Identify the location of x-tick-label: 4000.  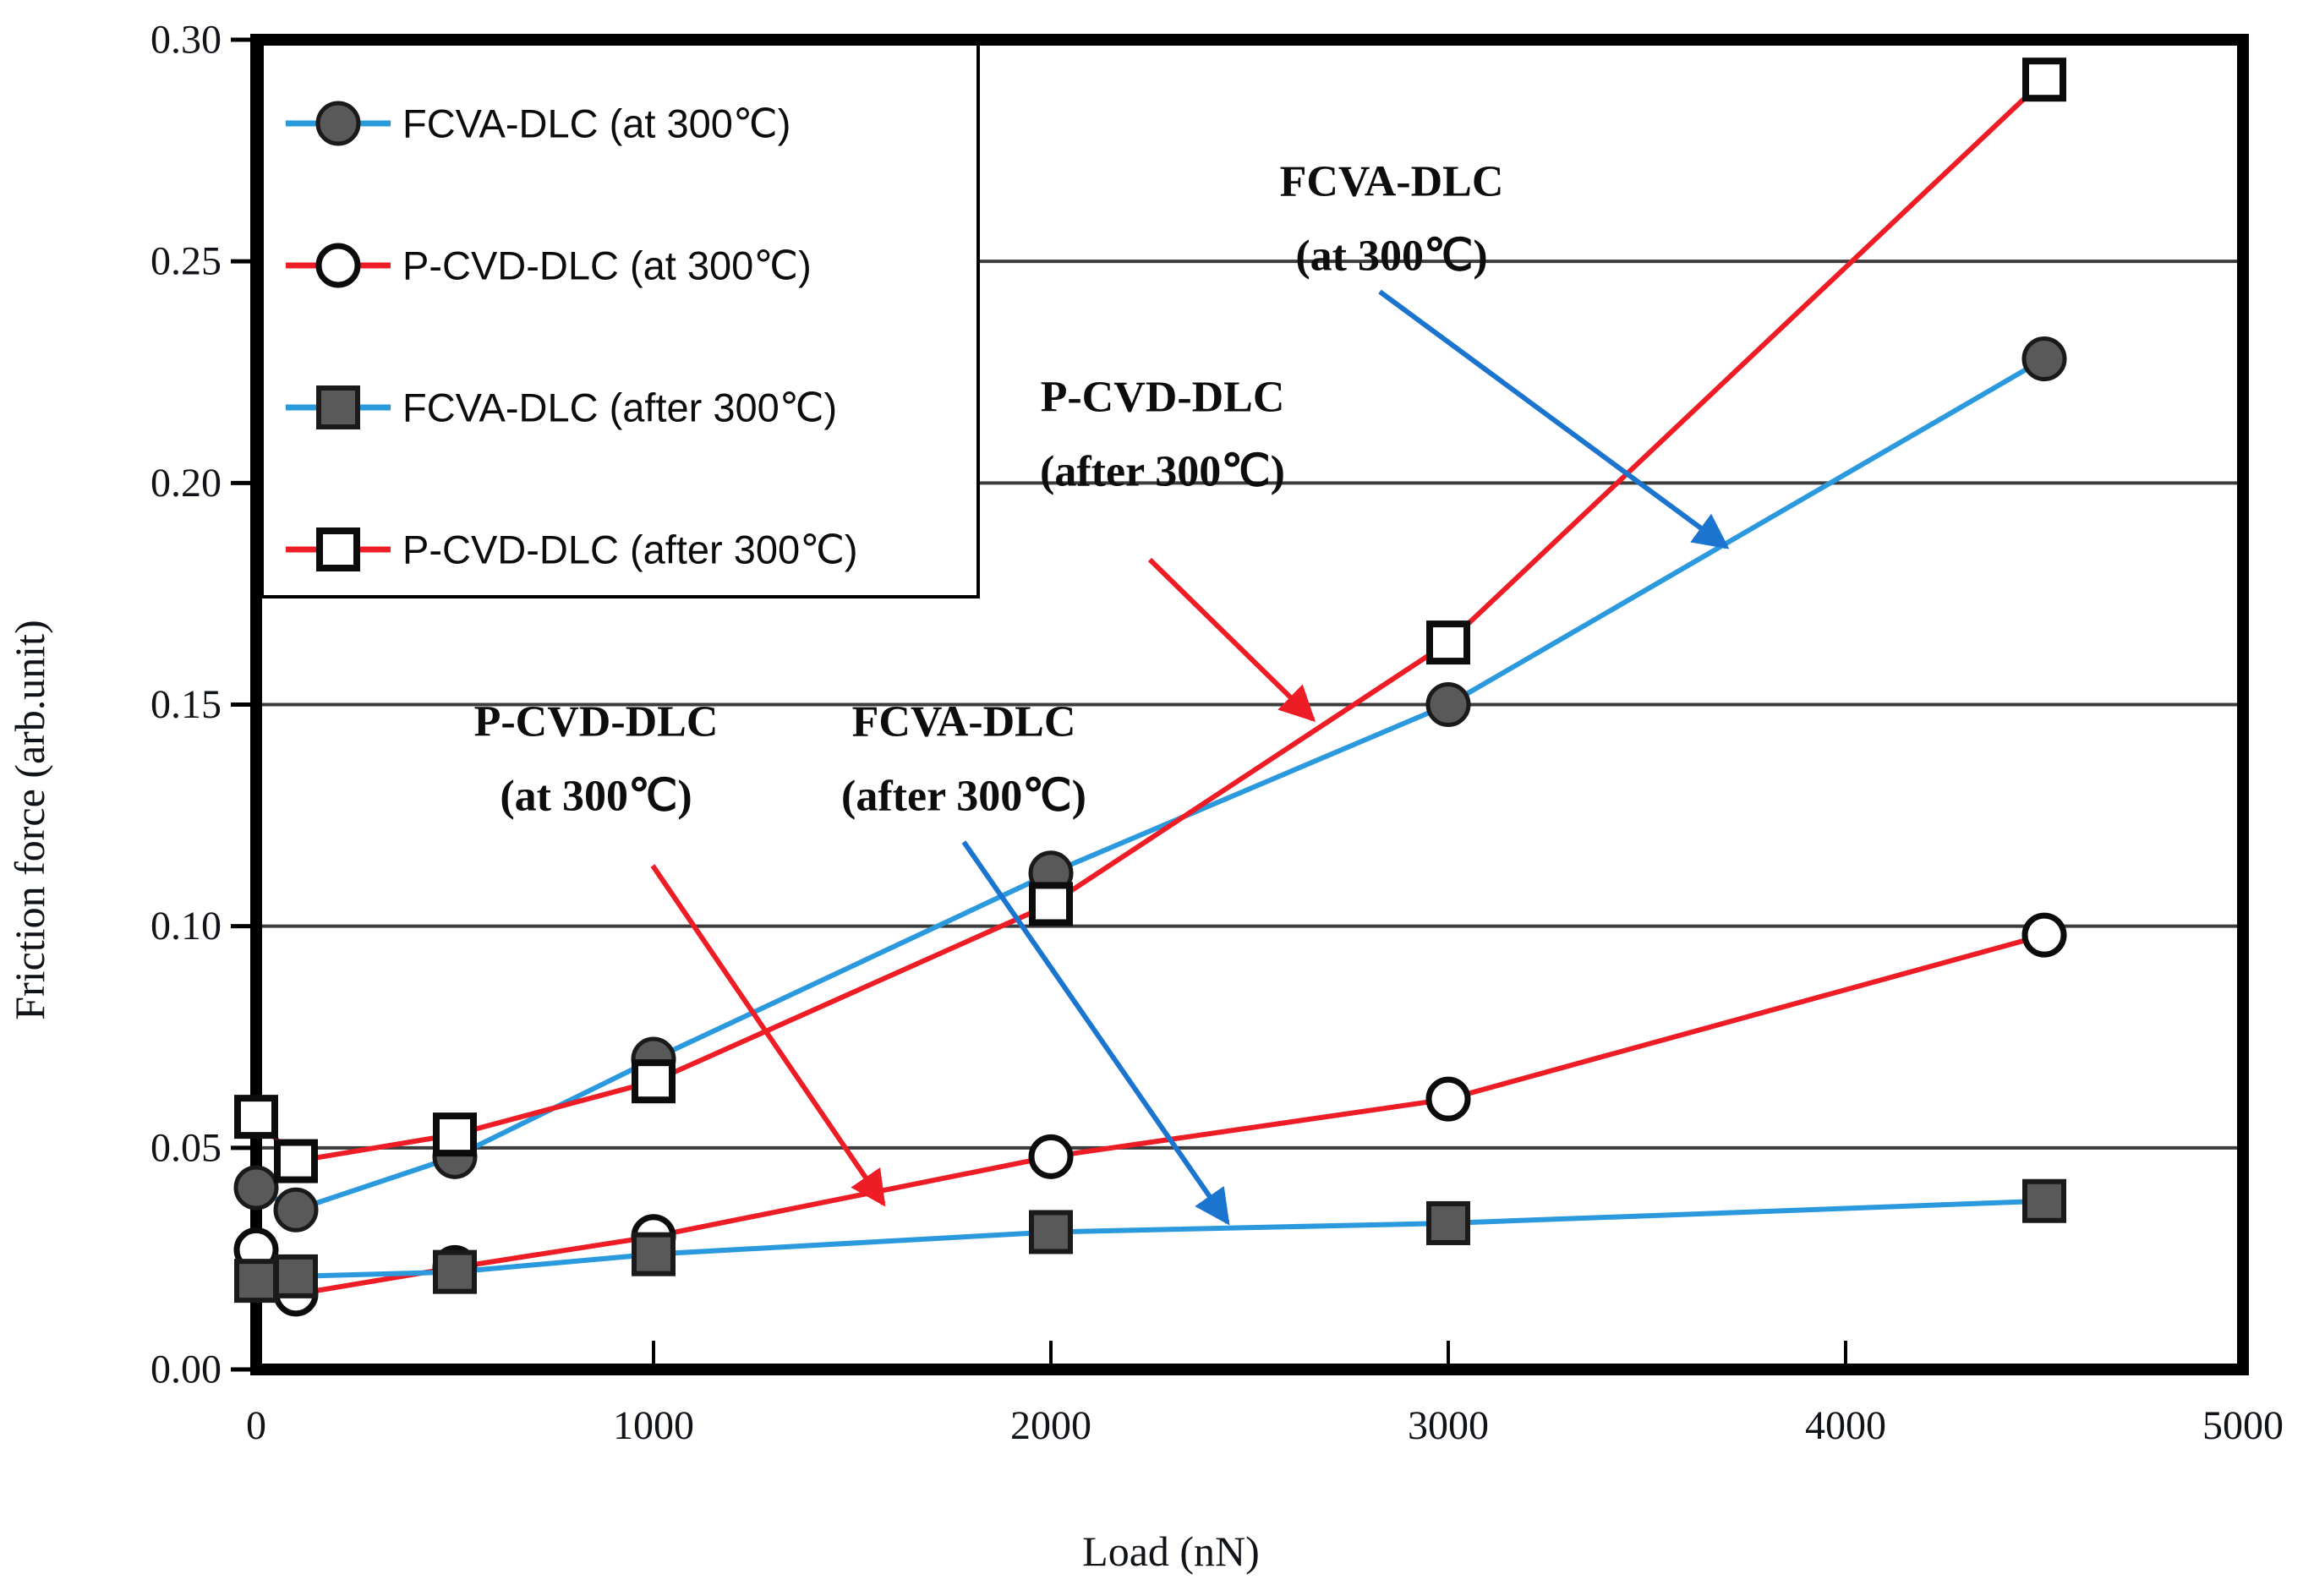
(1845, 1425).